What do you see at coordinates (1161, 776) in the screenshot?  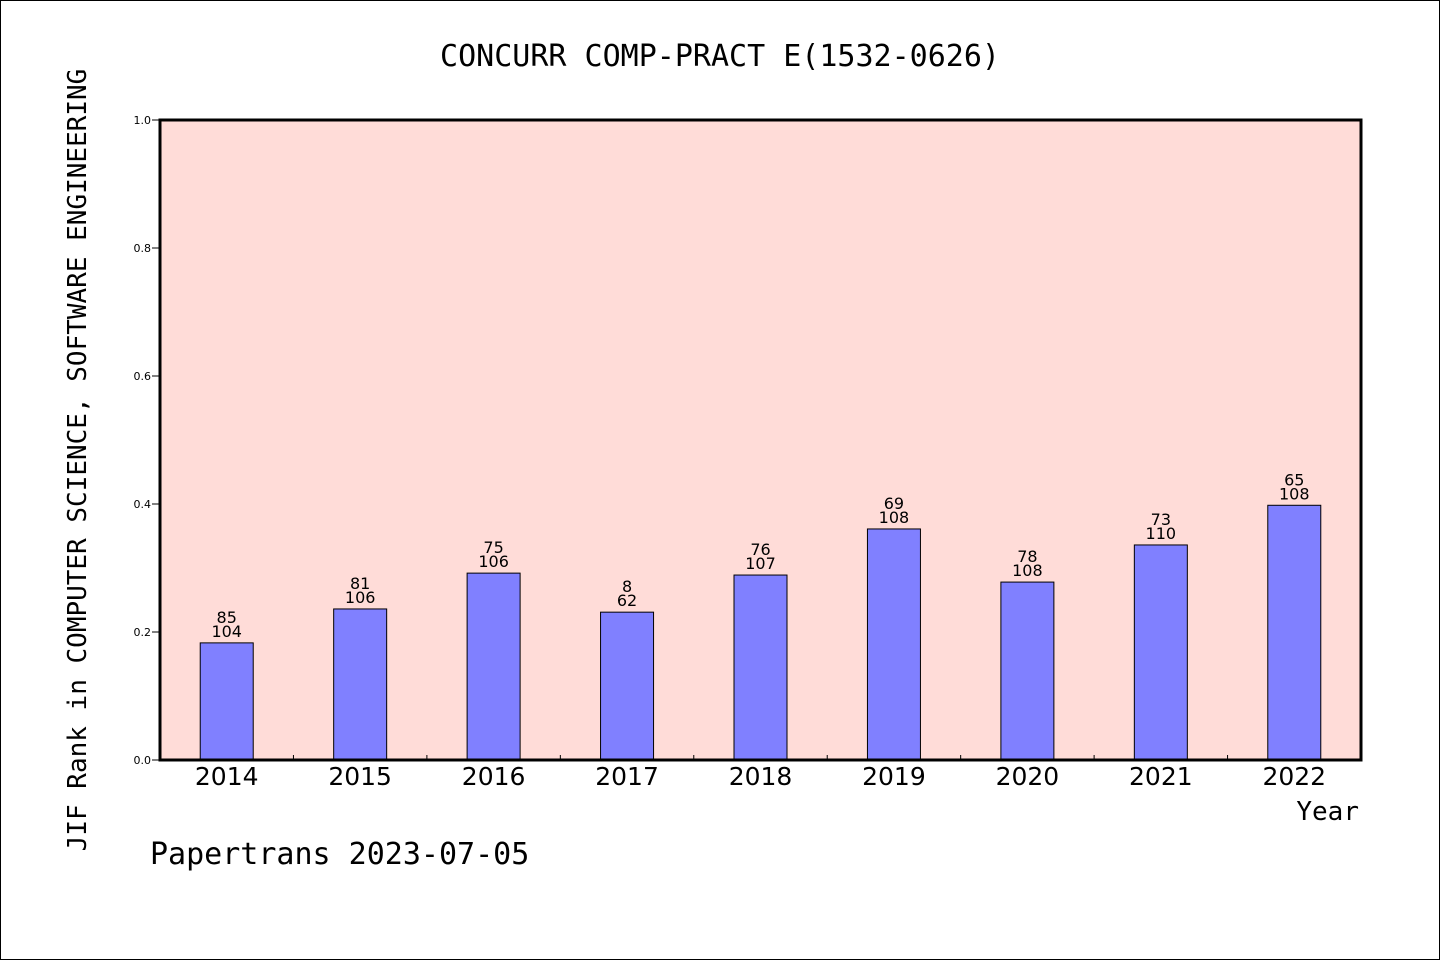 I see `x-tick-label: 2021` at bounding box center [1161, 776].